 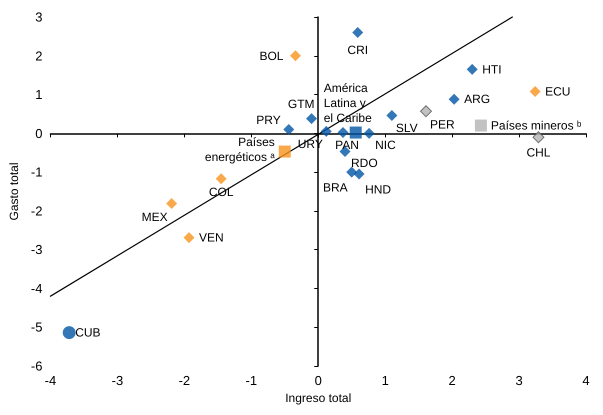 I want to click on y-tick-label: -2, so click(x=36, y=210).